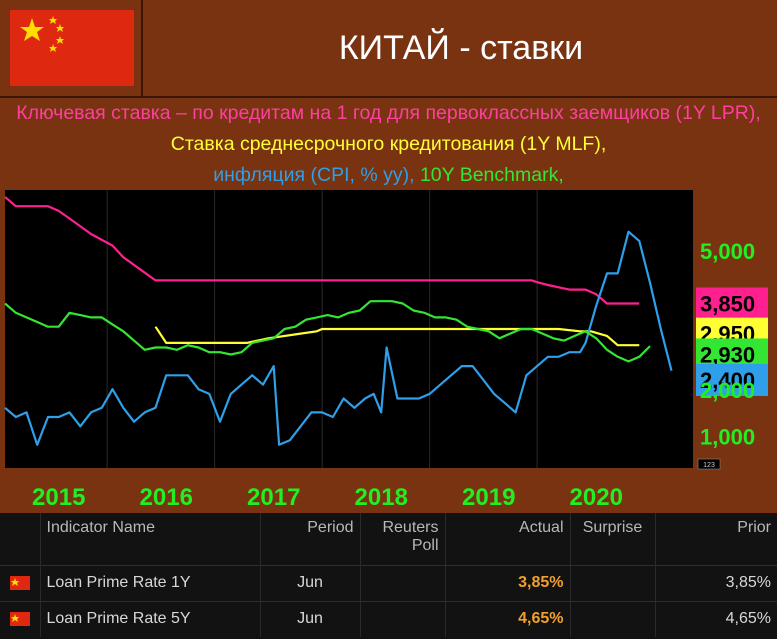  What do you see at coordinates (150, 618) in the screenshot?
I see `indicator-name: Loan Prime Rate 5Y` at bounding box center [150, 618].